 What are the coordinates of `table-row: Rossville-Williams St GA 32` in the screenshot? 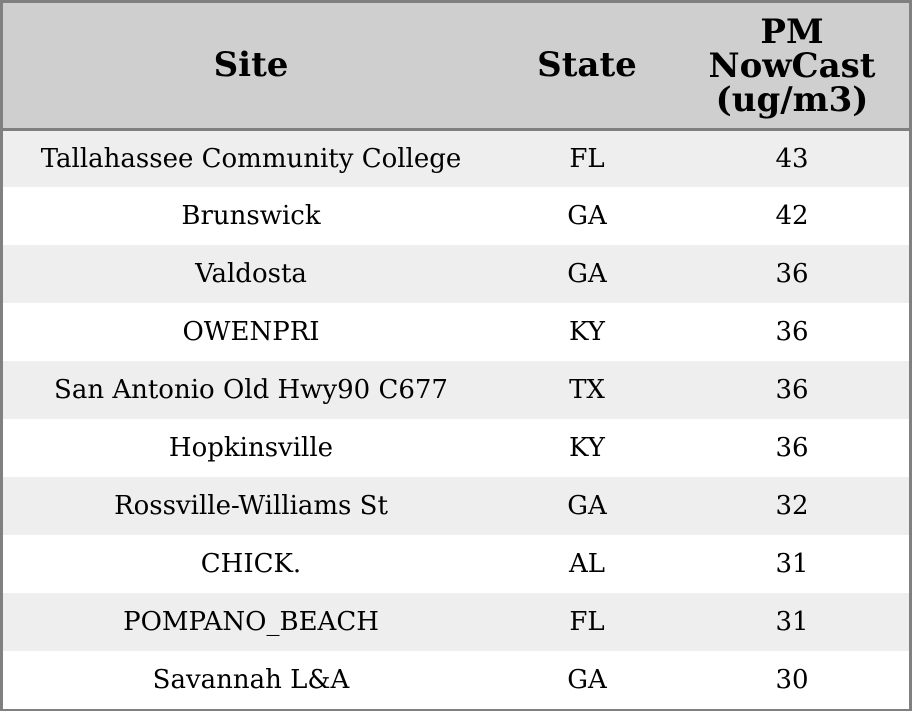 It's located at (456, 506).